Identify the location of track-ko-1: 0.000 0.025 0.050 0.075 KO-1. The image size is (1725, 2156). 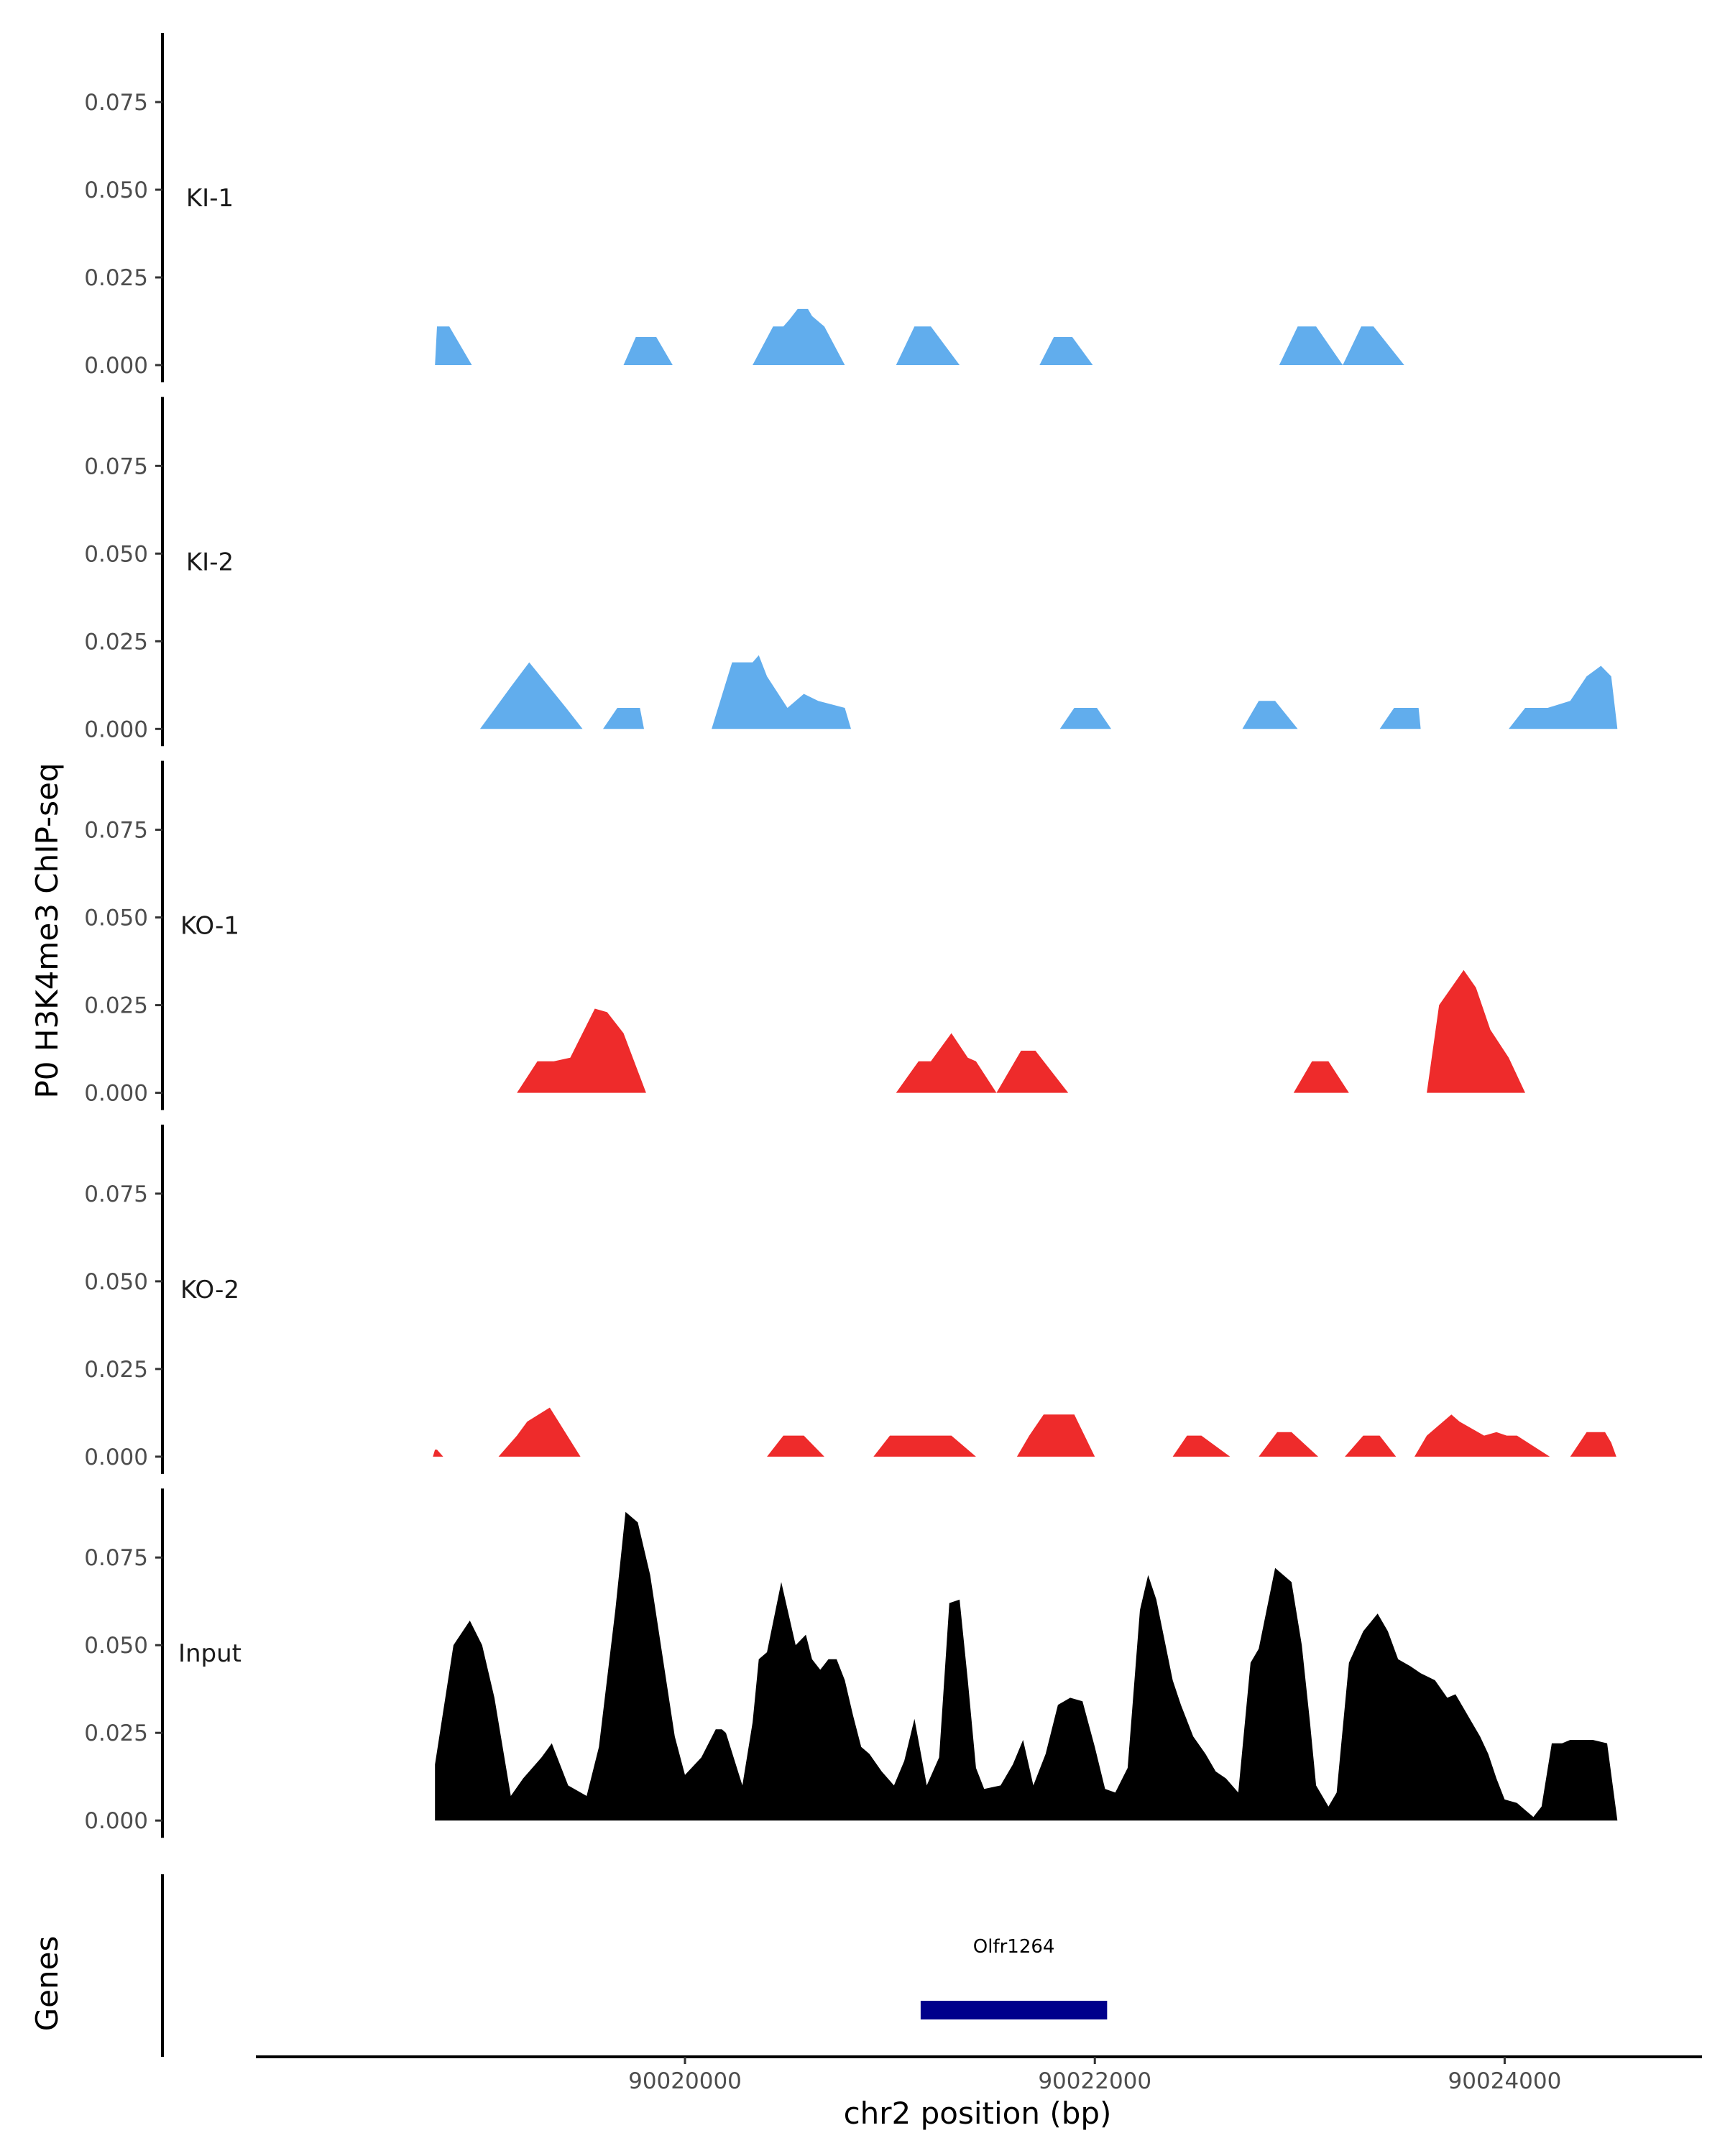
(805, 935).